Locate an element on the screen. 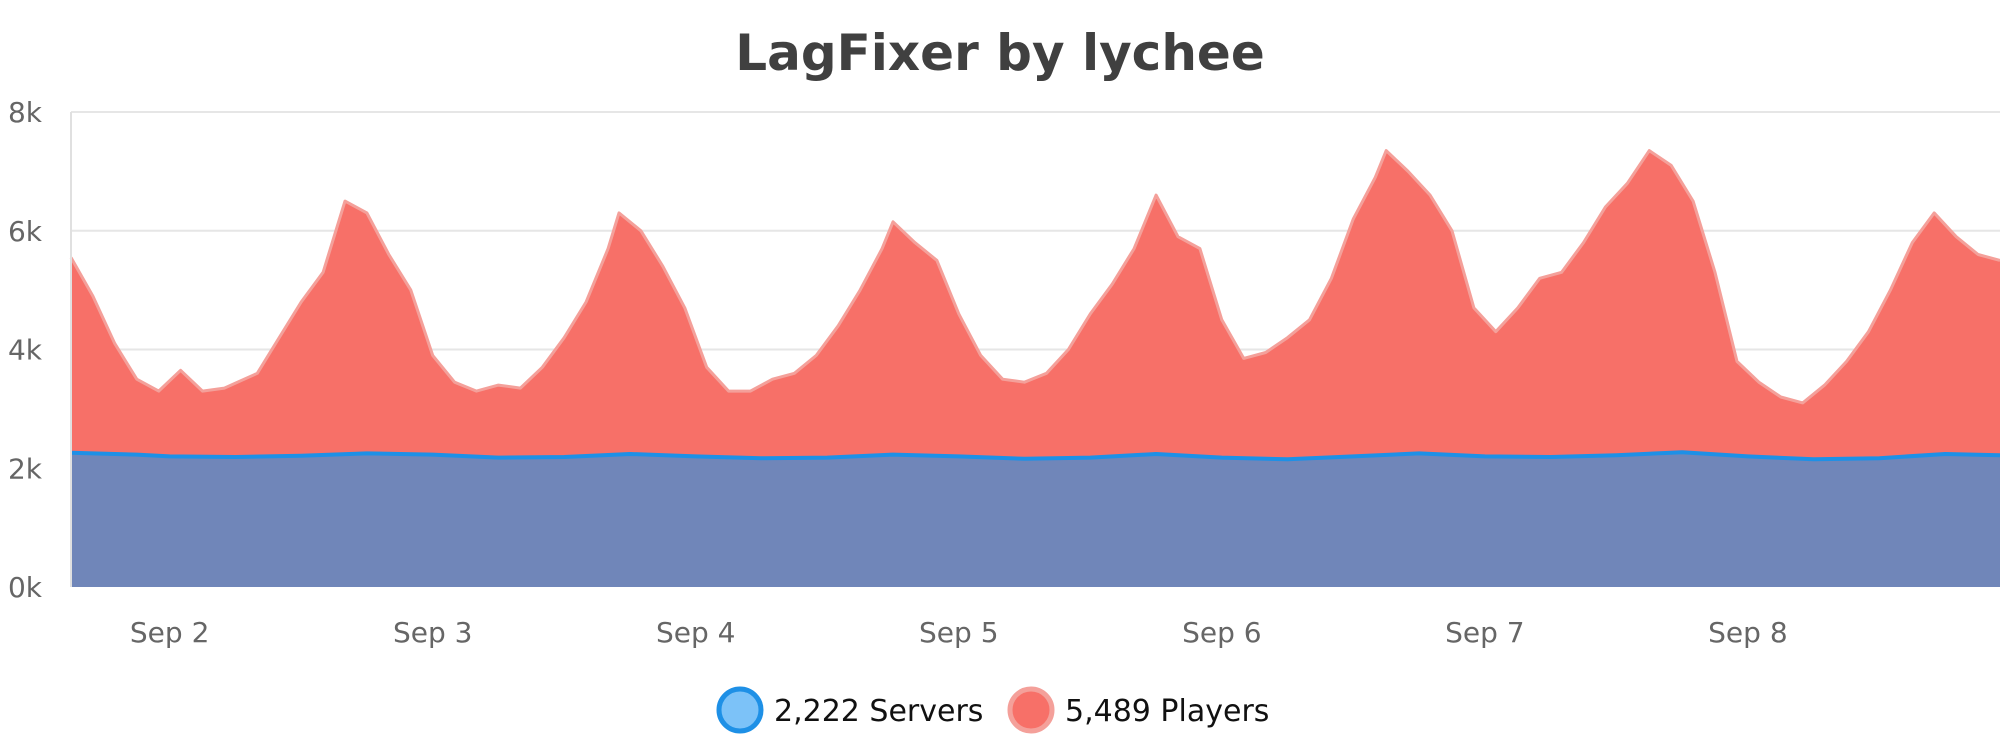  legend: 2,222 Servers 5,489 Players is located at coordinates (992, 710).